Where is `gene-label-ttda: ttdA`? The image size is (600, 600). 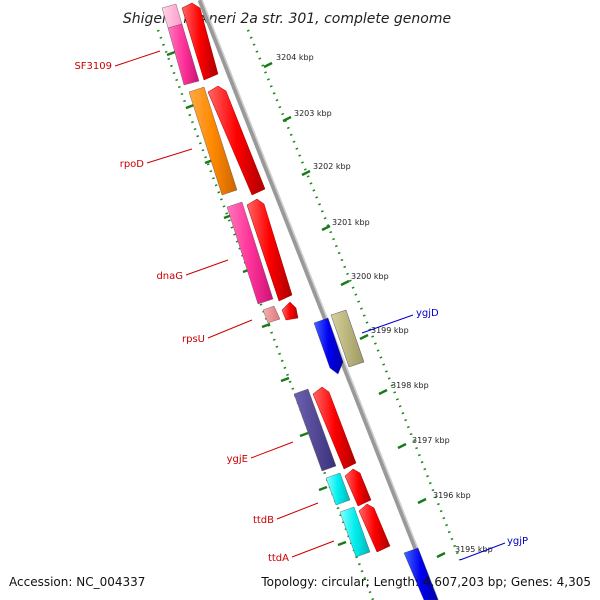
gene-label-ttda: ttdA is located at coordinates (278, 558).